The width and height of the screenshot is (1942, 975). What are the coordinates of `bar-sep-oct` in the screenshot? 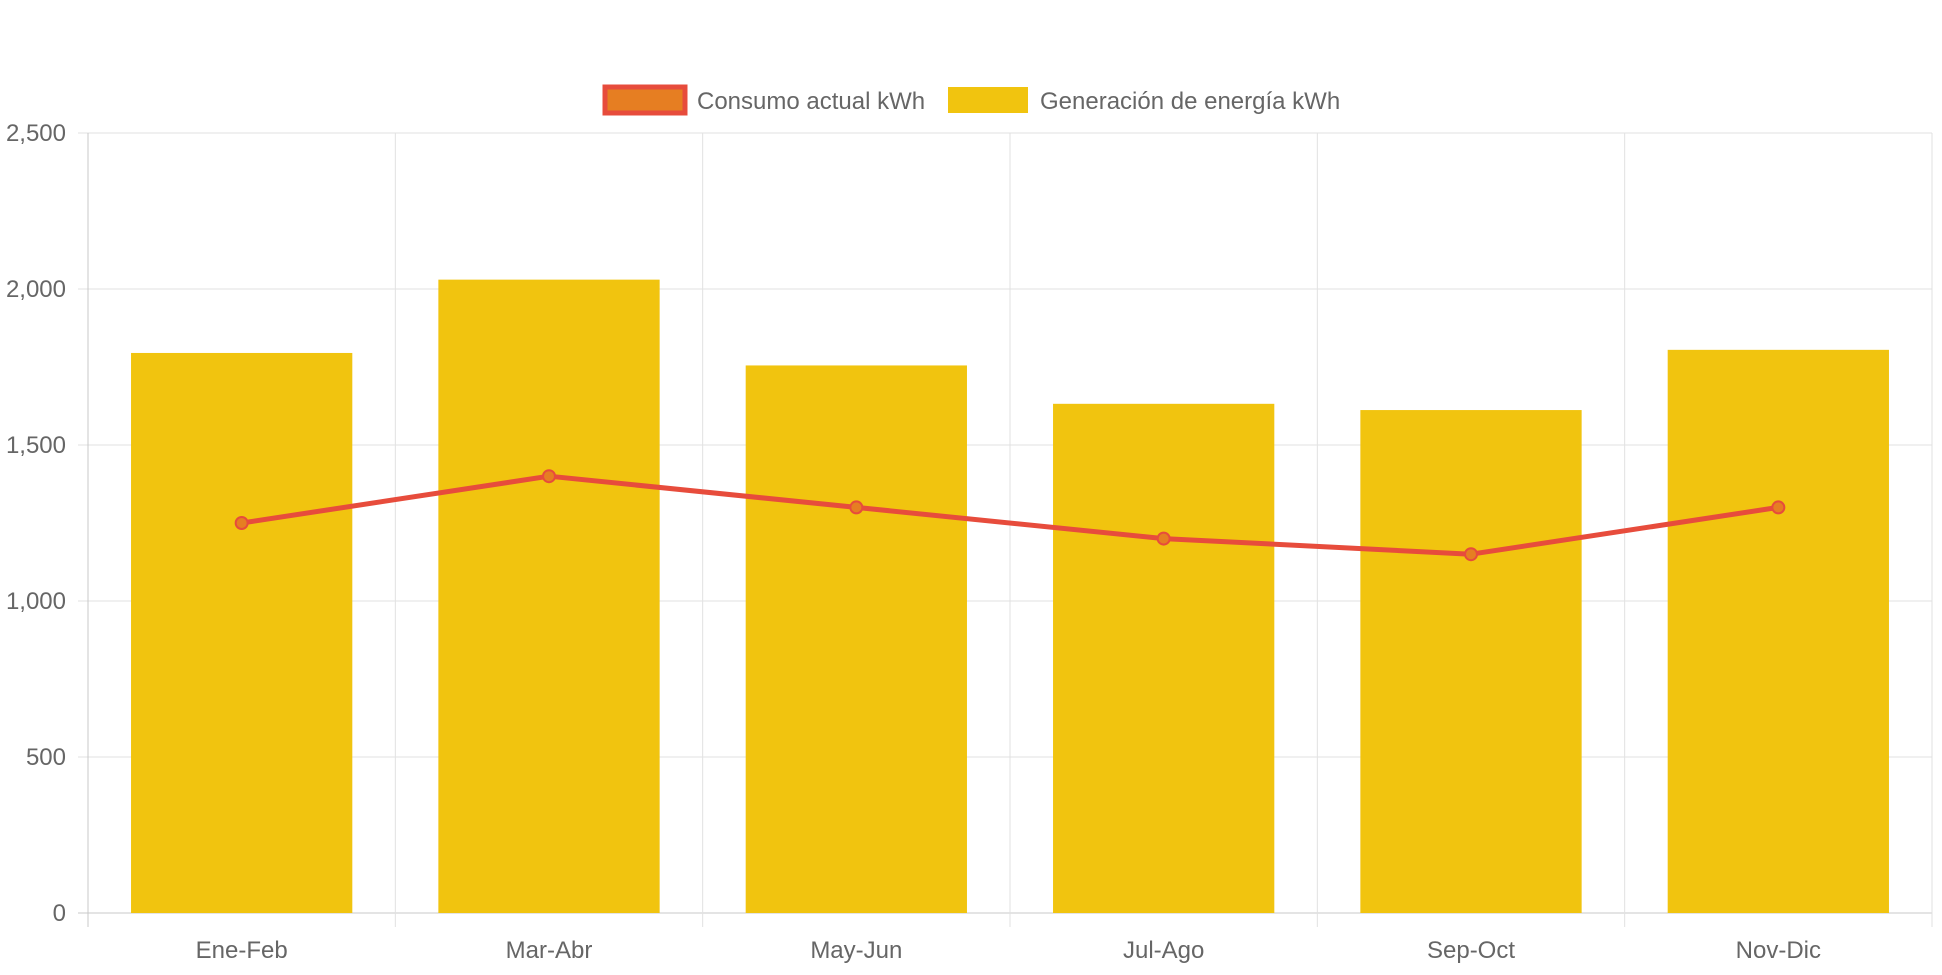 It's located at (1471, 661).